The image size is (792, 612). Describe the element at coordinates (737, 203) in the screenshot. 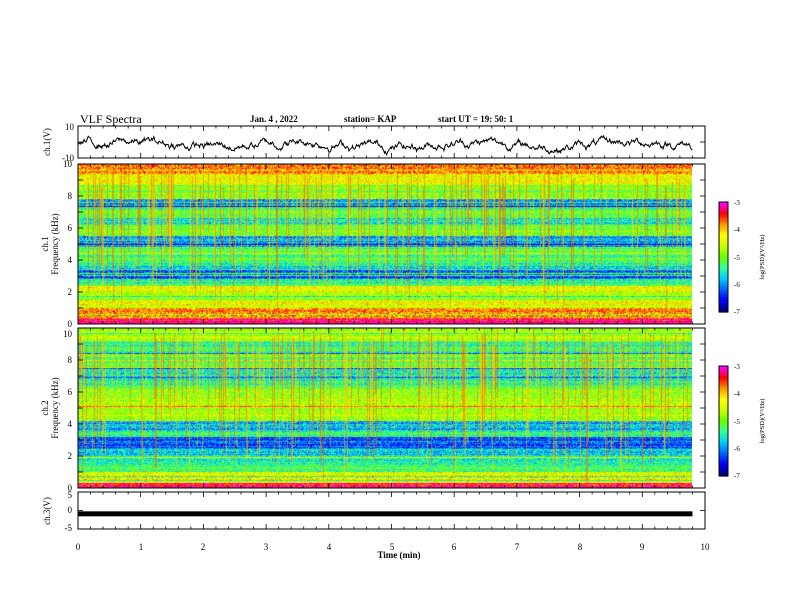

I see `ch1-cbar-tick-3: -3` at that location.